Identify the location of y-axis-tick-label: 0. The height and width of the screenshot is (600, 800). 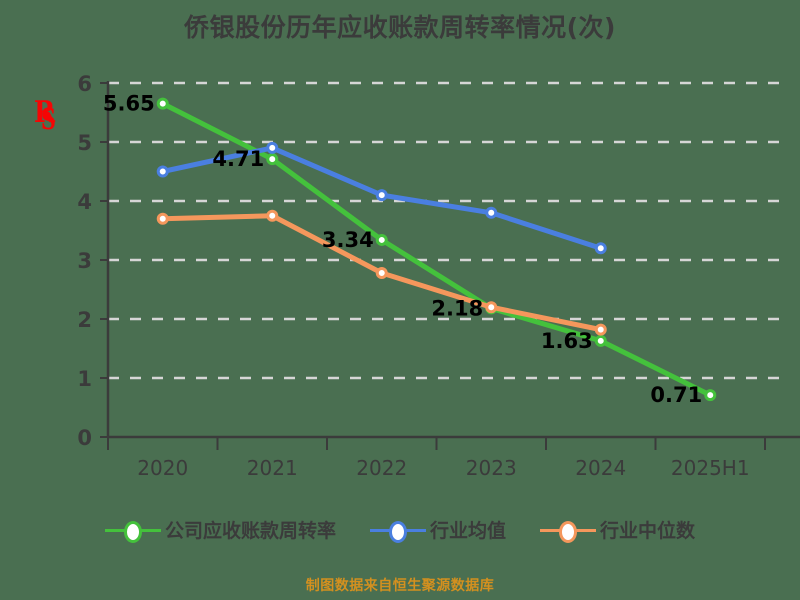
(84, 438).